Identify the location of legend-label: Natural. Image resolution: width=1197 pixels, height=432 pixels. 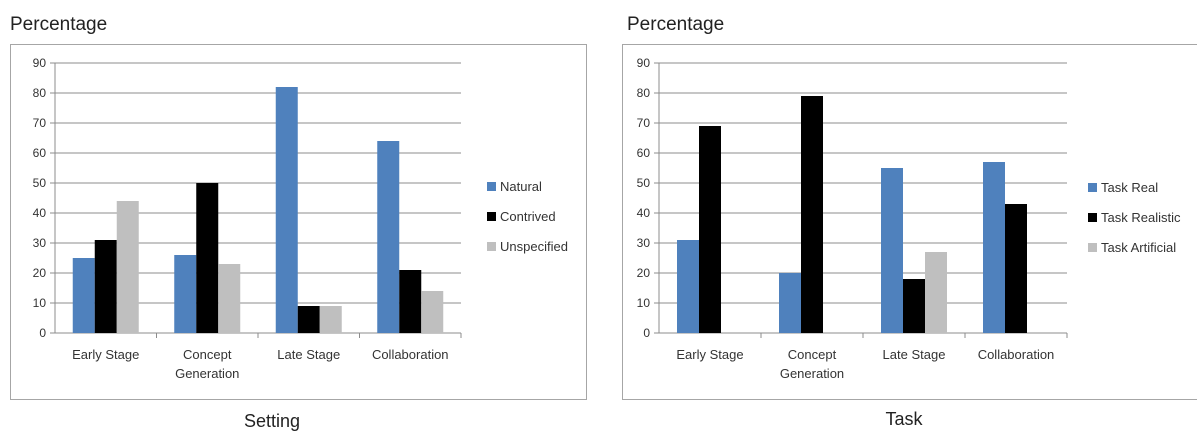
(521, 186).